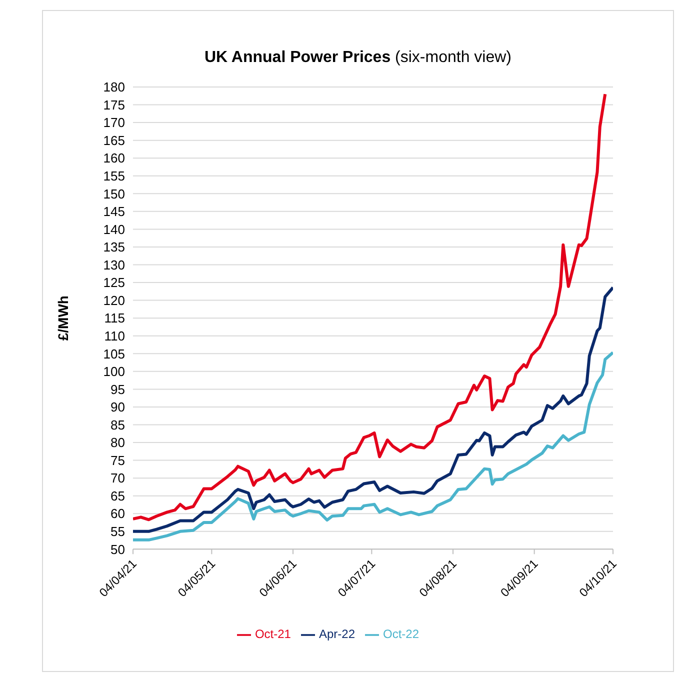  Describe the element at coordinates (117, 460) in the screenshot. I see `y-tick-label: 75` at that location.